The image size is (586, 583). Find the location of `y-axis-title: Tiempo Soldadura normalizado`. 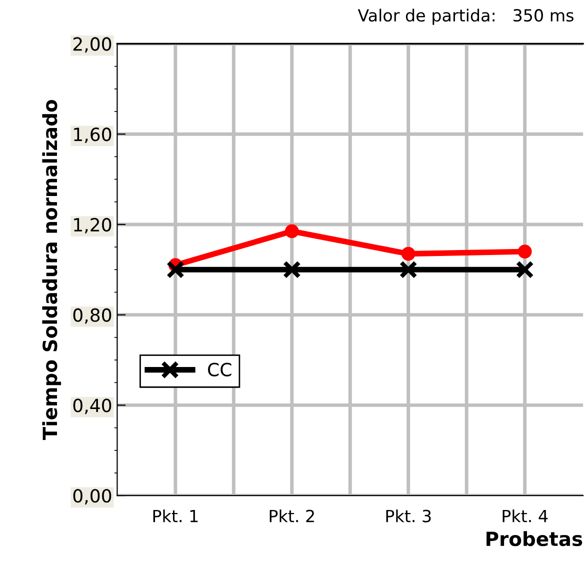

y-axis-title: Tiempo Soldadura normalizado is located at coordinates (52, 270).